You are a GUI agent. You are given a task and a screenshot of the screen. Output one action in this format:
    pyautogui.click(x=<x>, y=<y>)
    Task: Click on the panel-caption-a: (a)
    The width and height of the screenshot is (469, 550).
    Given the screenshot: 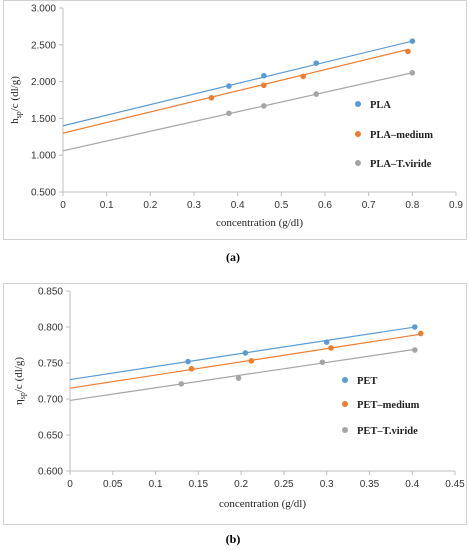 What is the action you would take?
    pyautogui.click(x=233, y=257)
    